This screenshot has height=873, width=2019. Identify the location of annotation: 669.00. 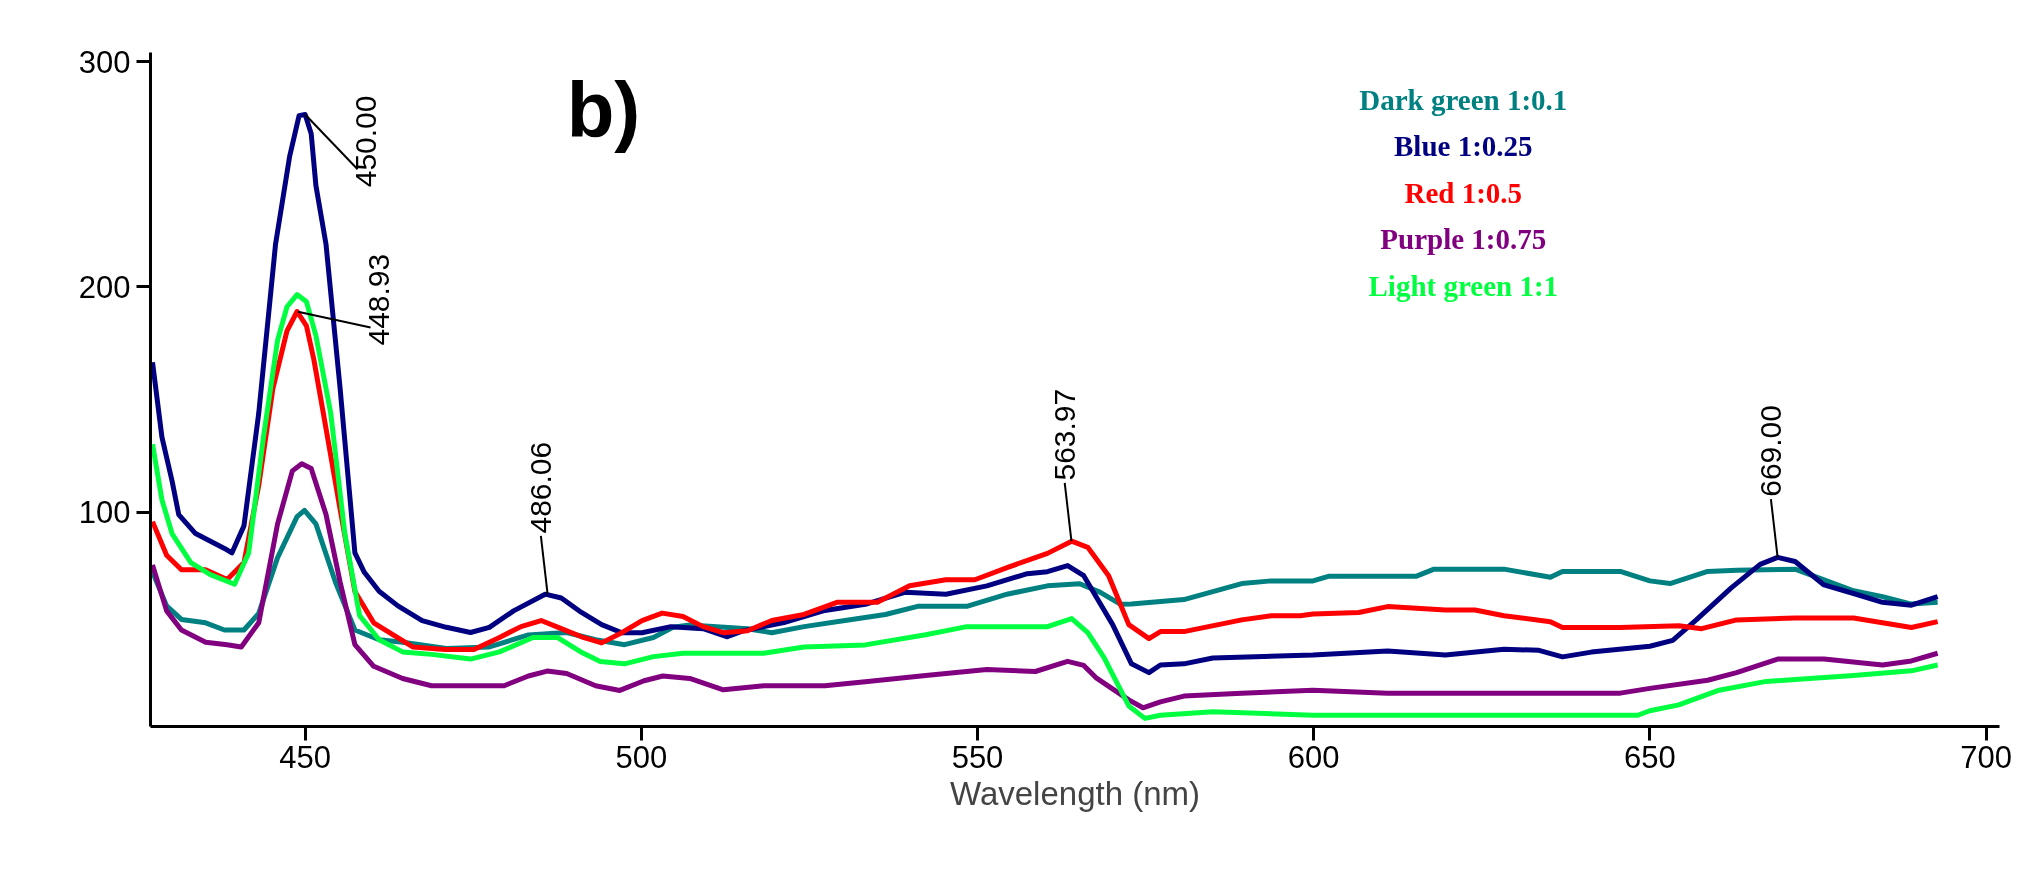
(1770, 451).